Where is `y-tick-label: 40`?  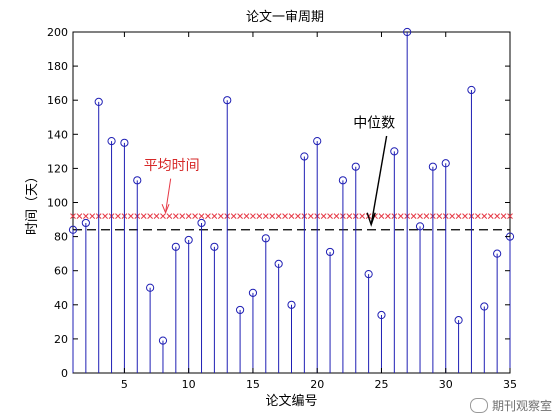 y-tick-label: 40 is located at coordinates (61, 305).